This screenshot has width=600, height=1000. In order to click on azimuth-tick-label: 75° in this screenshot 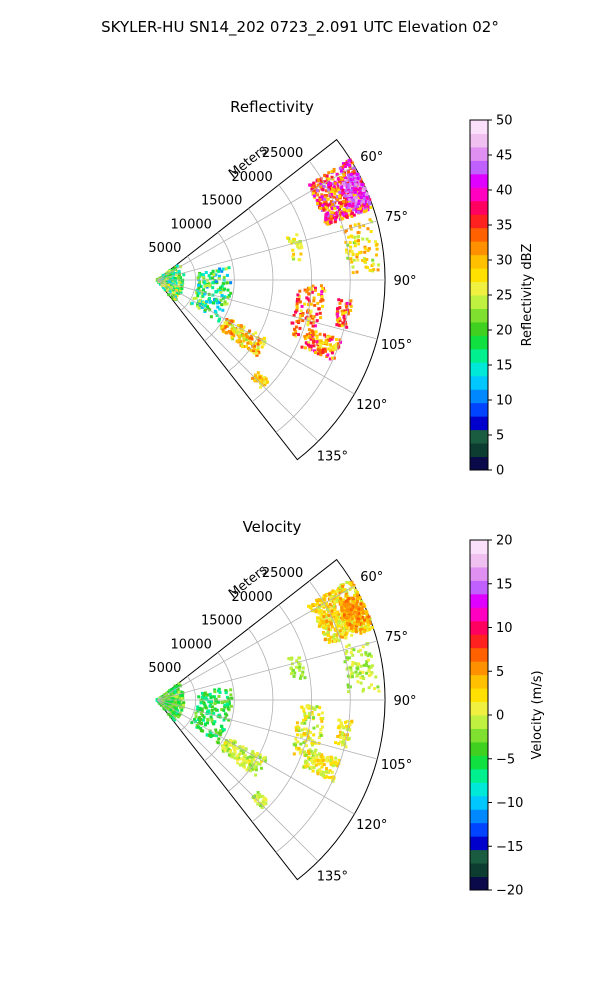, I will do `click(396, 637)`.